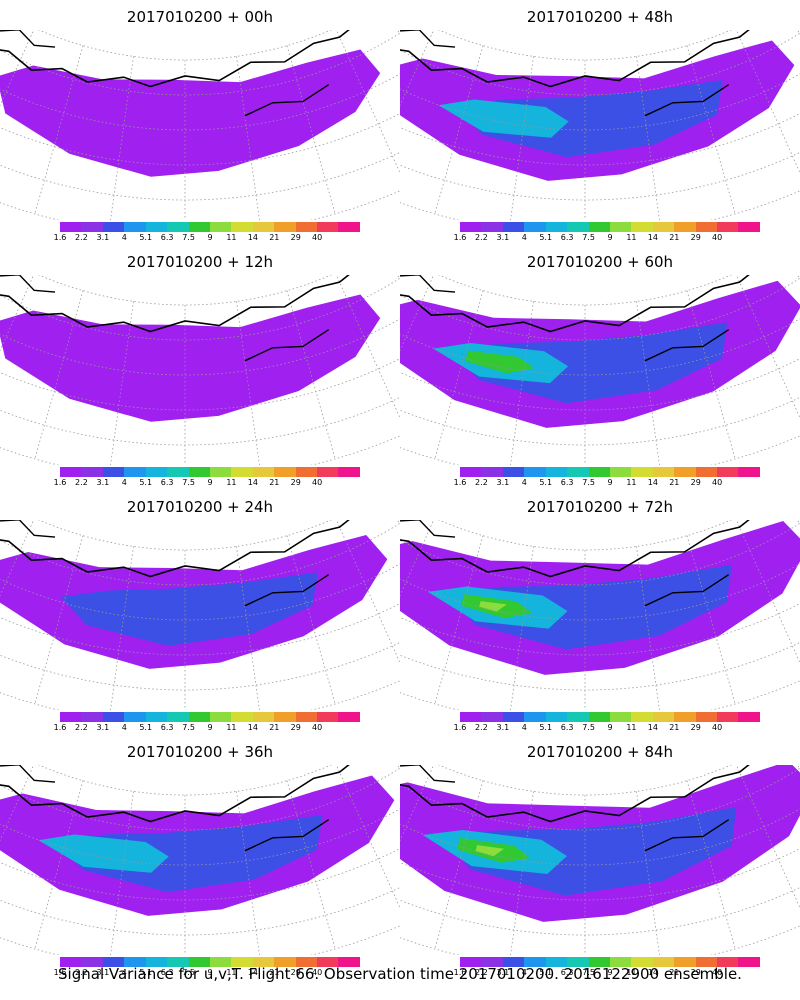  I want to click on colorbar-tick-label: 21, so click(674, 727).